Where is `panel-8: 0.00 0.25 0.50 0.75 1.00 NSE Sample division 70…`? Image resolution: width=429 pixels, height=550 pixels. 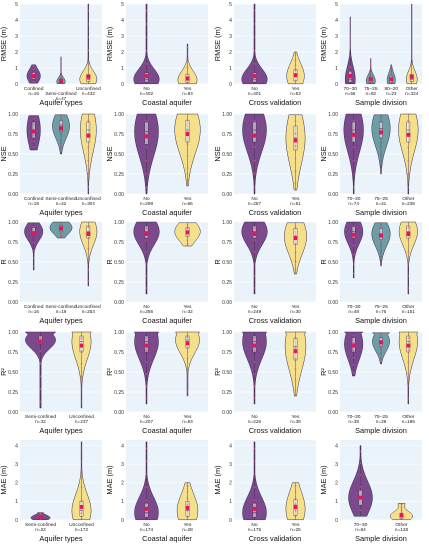
panel-8: 0.00 0.25 0.50 0.75 1.00 NSE Sample division 70… is located at coordinates (370, 164).